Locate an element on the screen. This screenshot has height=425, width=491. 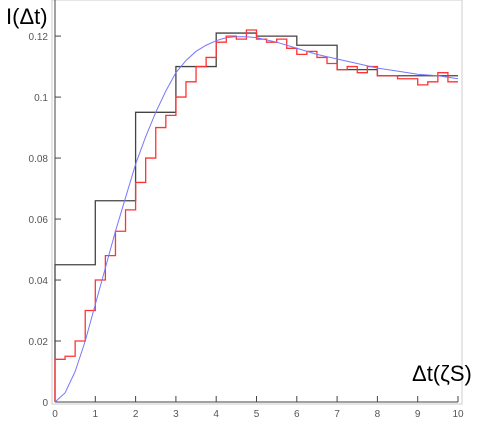
x-tick-label: 0 is located at coordinates (55, 414).